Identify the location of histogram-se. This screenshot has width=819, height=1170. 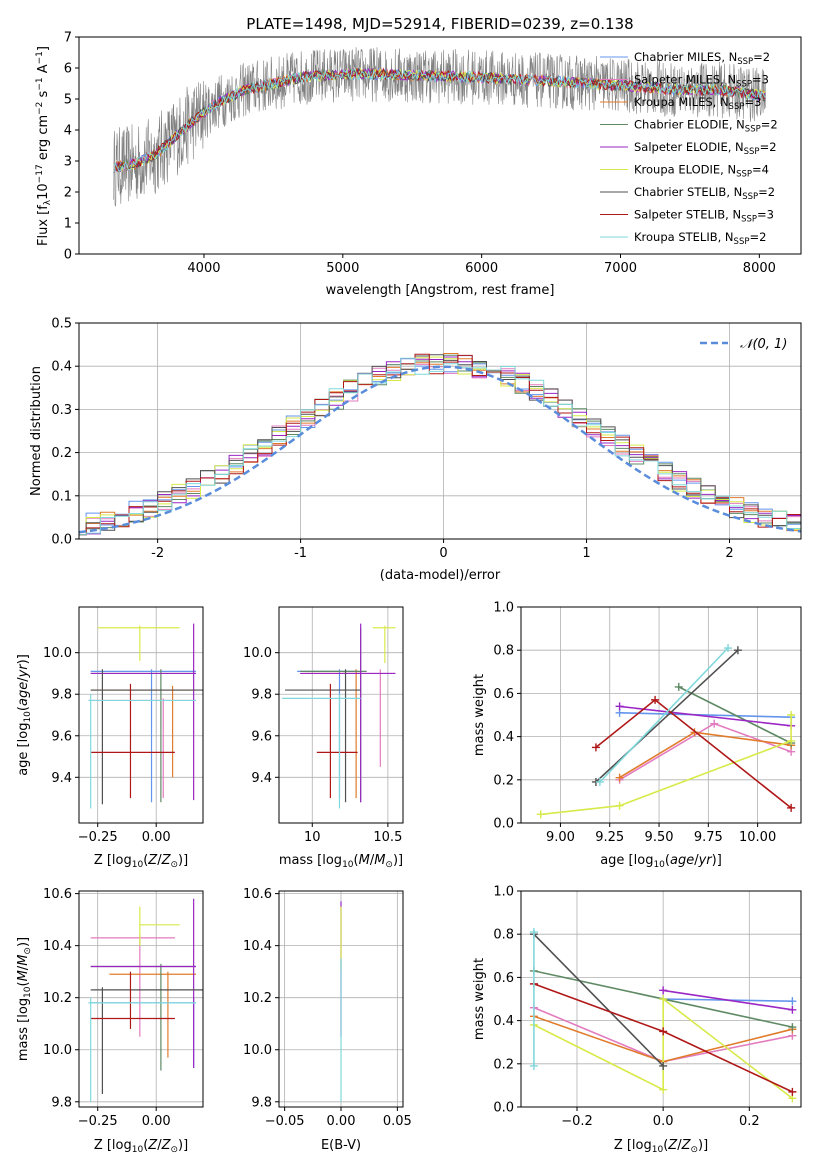
(440, 446).